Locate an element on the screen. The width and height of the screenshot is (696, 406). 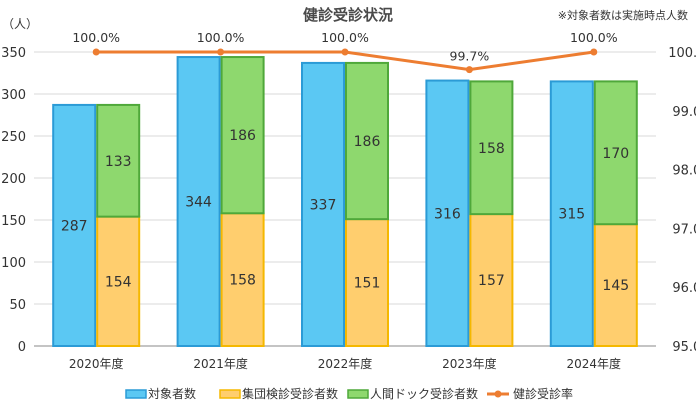
bar-target-label: 287 is located at coordinates (74, 226).